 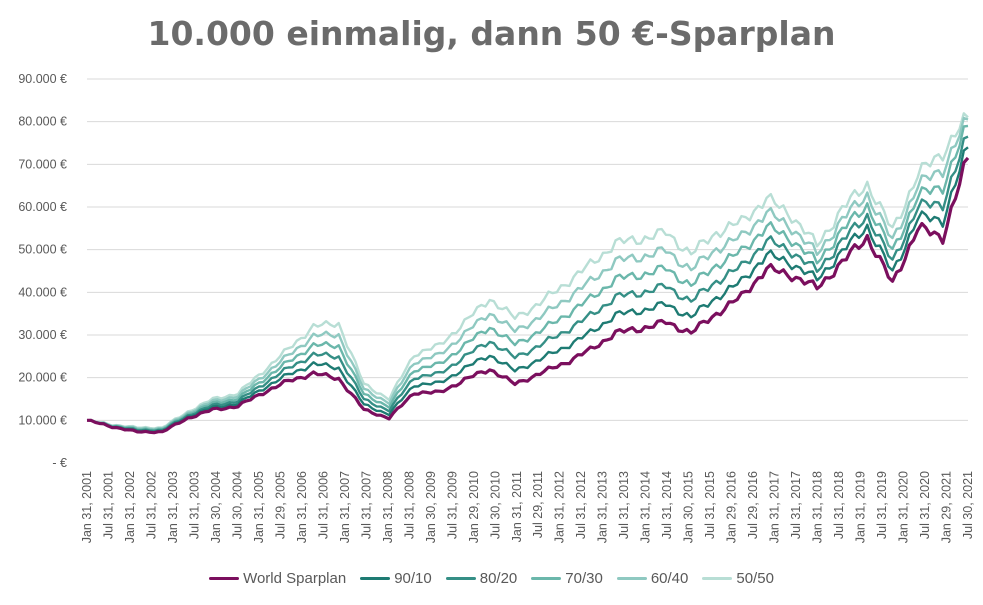 What do you see at coordinates (753, 505) in the screenshot?
I see `x-tick-label: Jul 29, 2016` at bounding box center [753, 505].